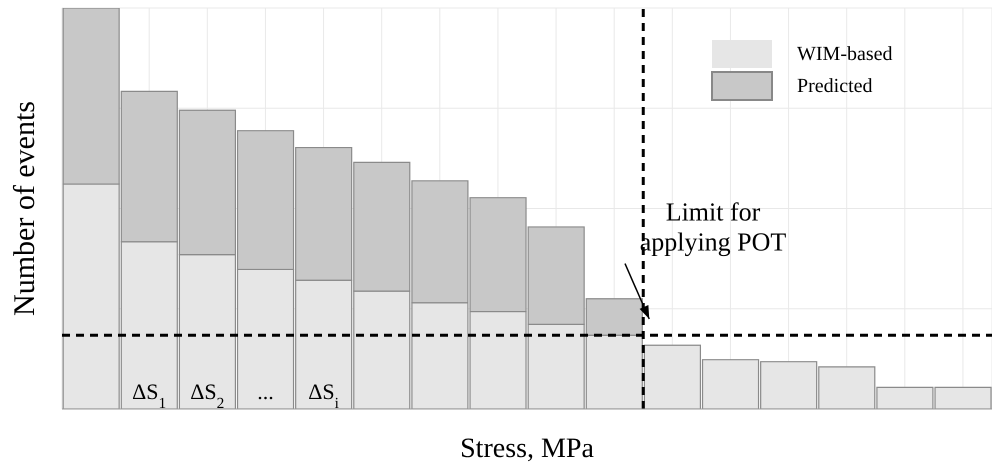 The height and width of the screenshot is (465, 992). Describe the element at coordinates (323, 395) in the screenshot. I see `annotation: ΔS$_{i}$` at that location.